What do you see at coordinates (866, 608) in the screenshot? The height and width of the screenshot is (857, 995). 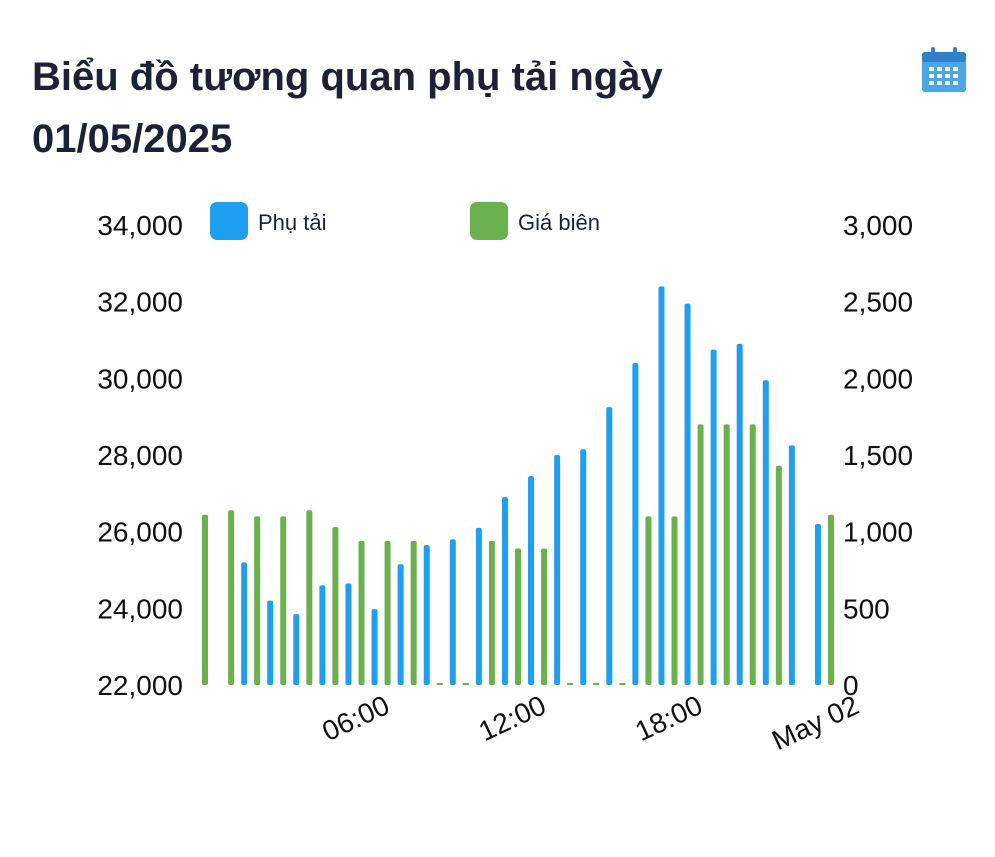 I see `y-right-tick-label: 500` at bounding box center [866, 608].